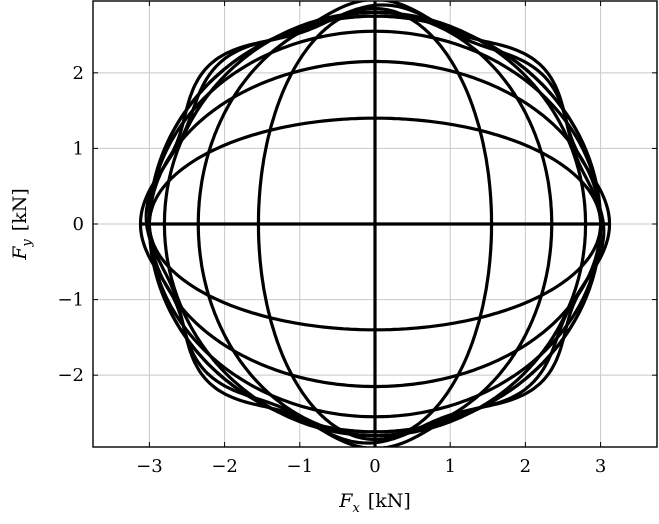 The height and width of the screenshot is (524, 659). I want to click on y-tick-label: −2, so click(70, 375).